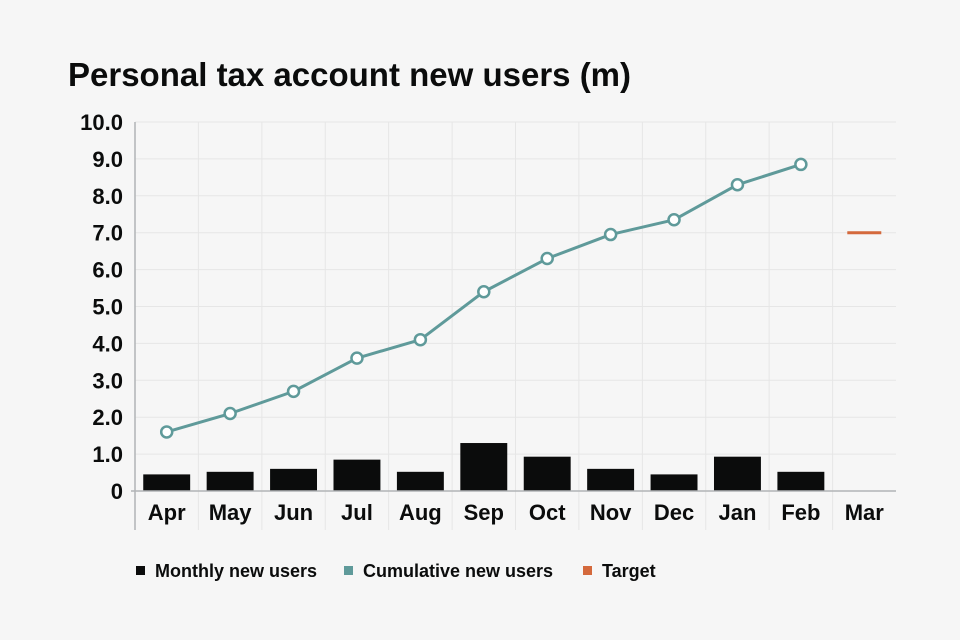 This screenshot has height=640, width=960. Describe the element at coordinates (107, 380) in the screenshot. I see `y-tick-label: 3.0` at that location.